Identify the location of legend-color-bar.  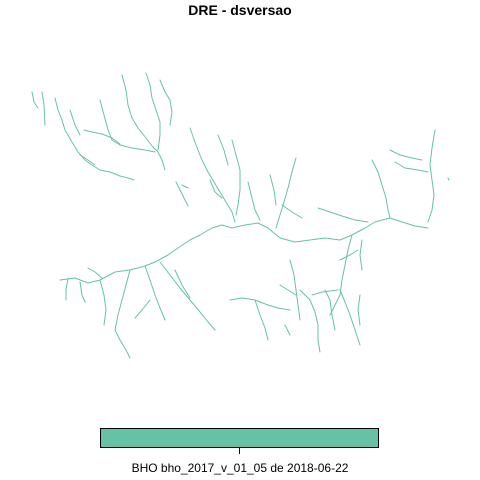
(239, 438).